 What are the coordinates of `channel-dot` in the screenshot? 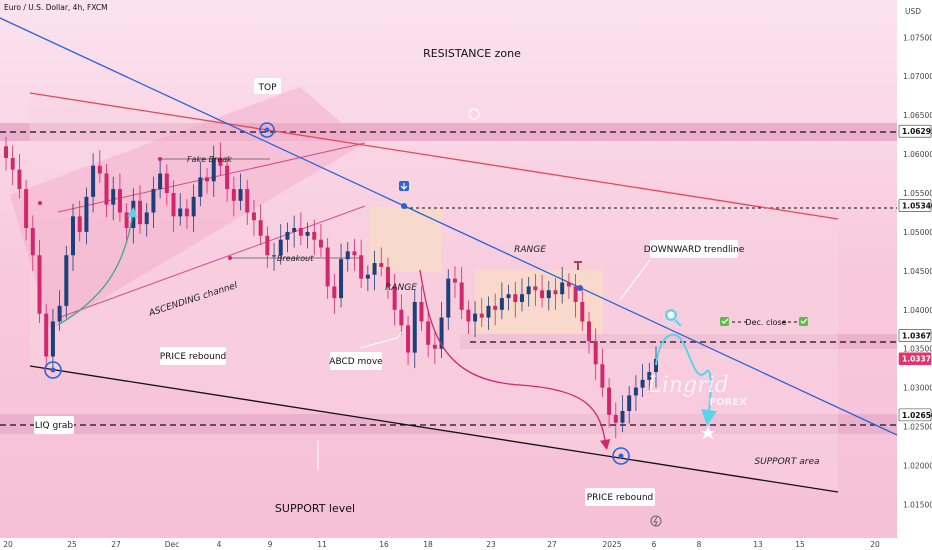 It's located at (40, 203).